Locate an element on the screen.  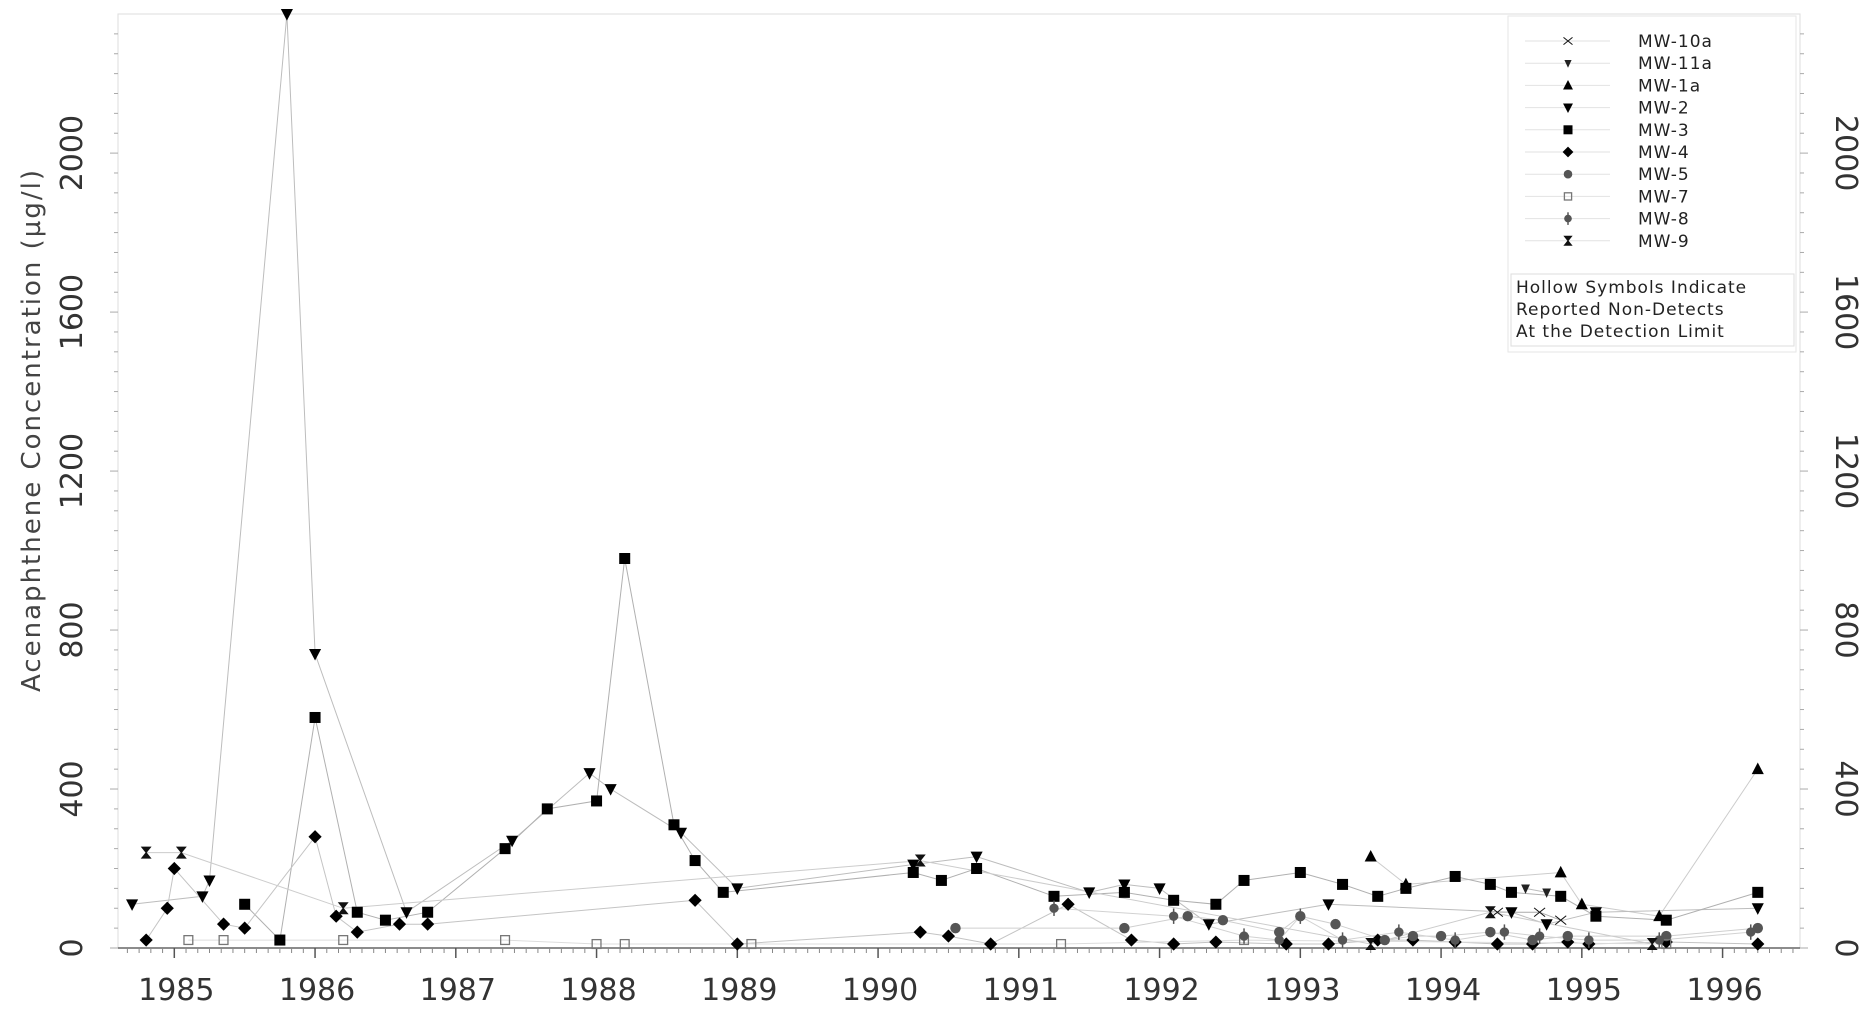
y-tick-label-right: 0 is located at coordinates (1845, 947).